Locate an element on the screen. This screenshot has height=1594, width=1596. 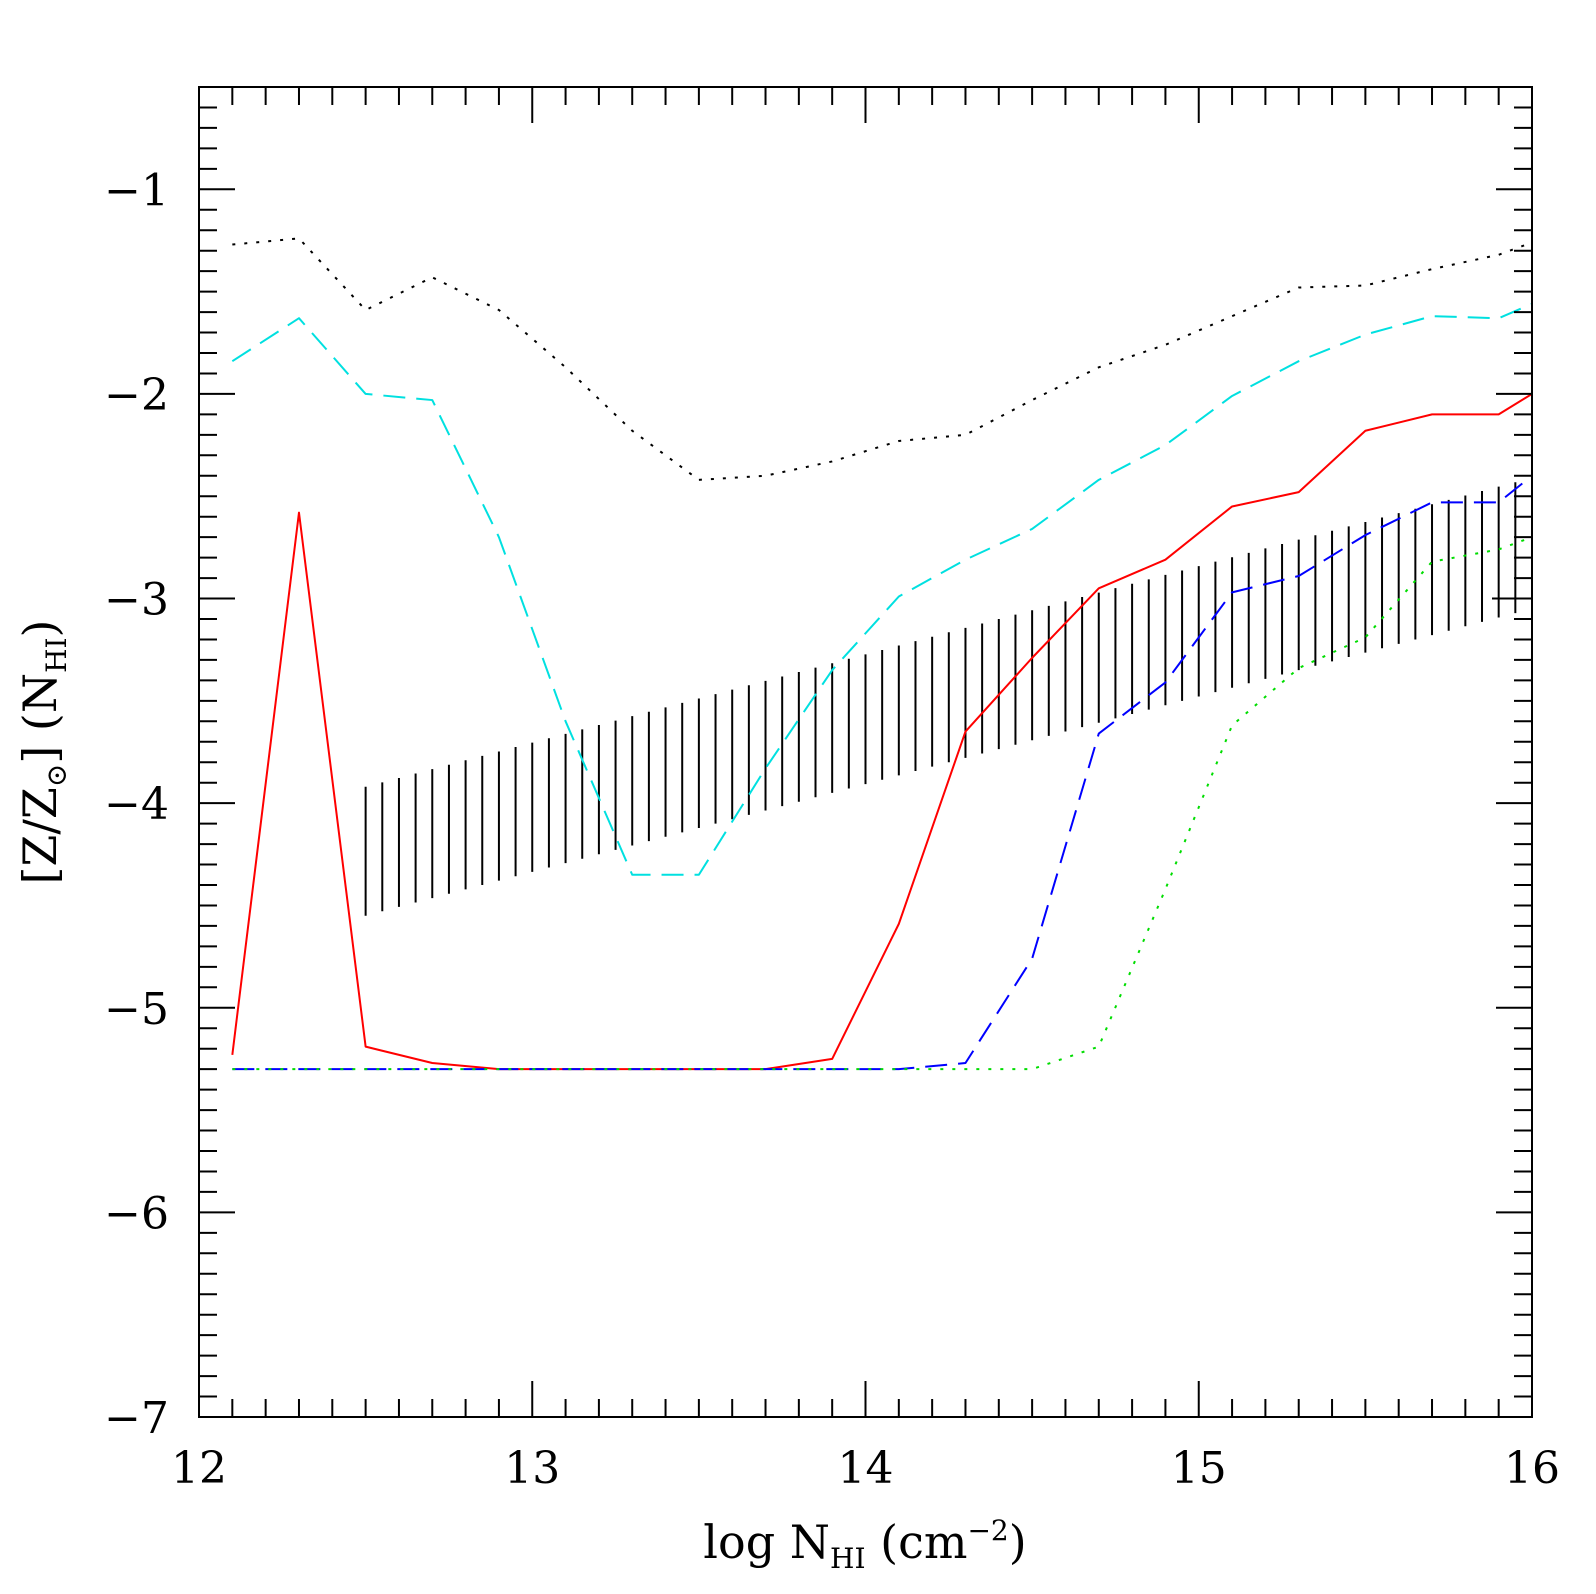
x-tick-label: 15 is located at coordinates (1199, 1468).